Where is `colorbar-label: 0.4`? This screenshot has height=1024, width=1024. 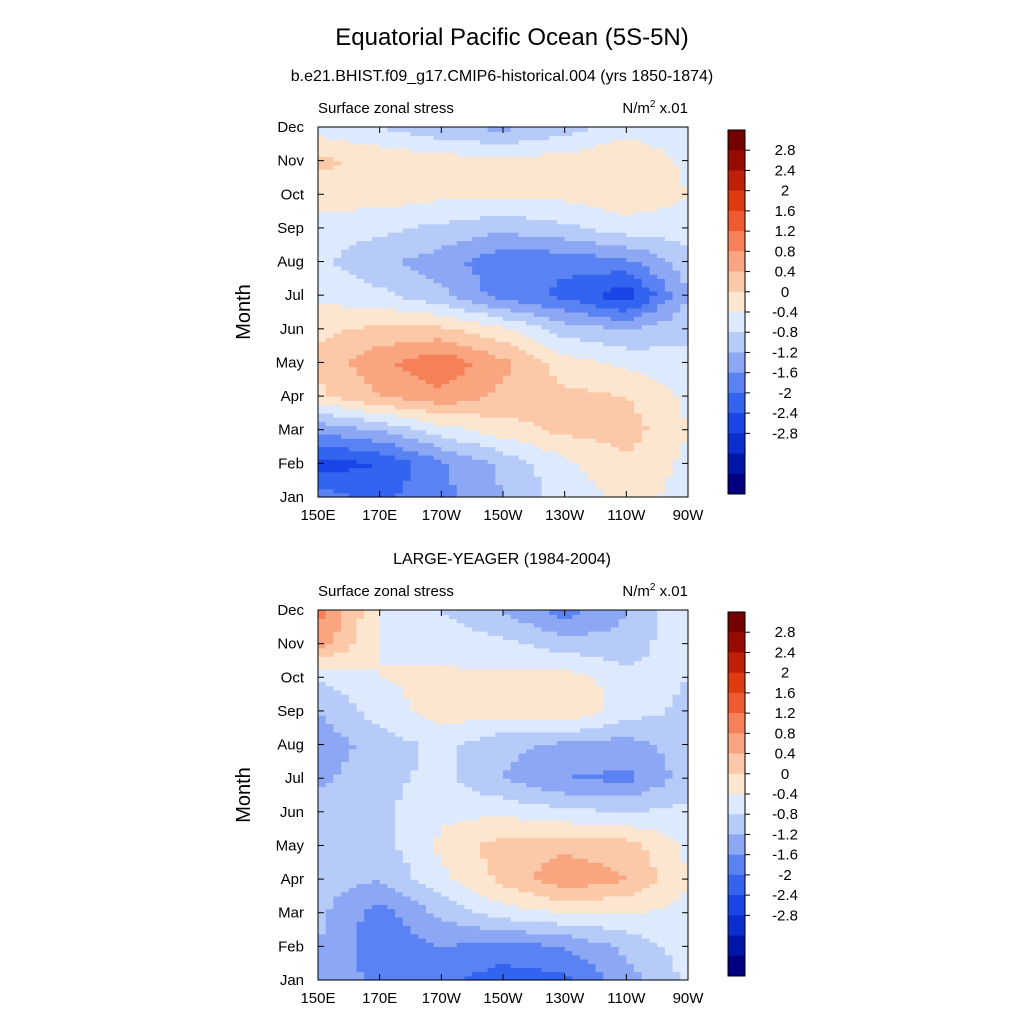
colorbar-label: 0.4 is located at coordinates (785, 272).